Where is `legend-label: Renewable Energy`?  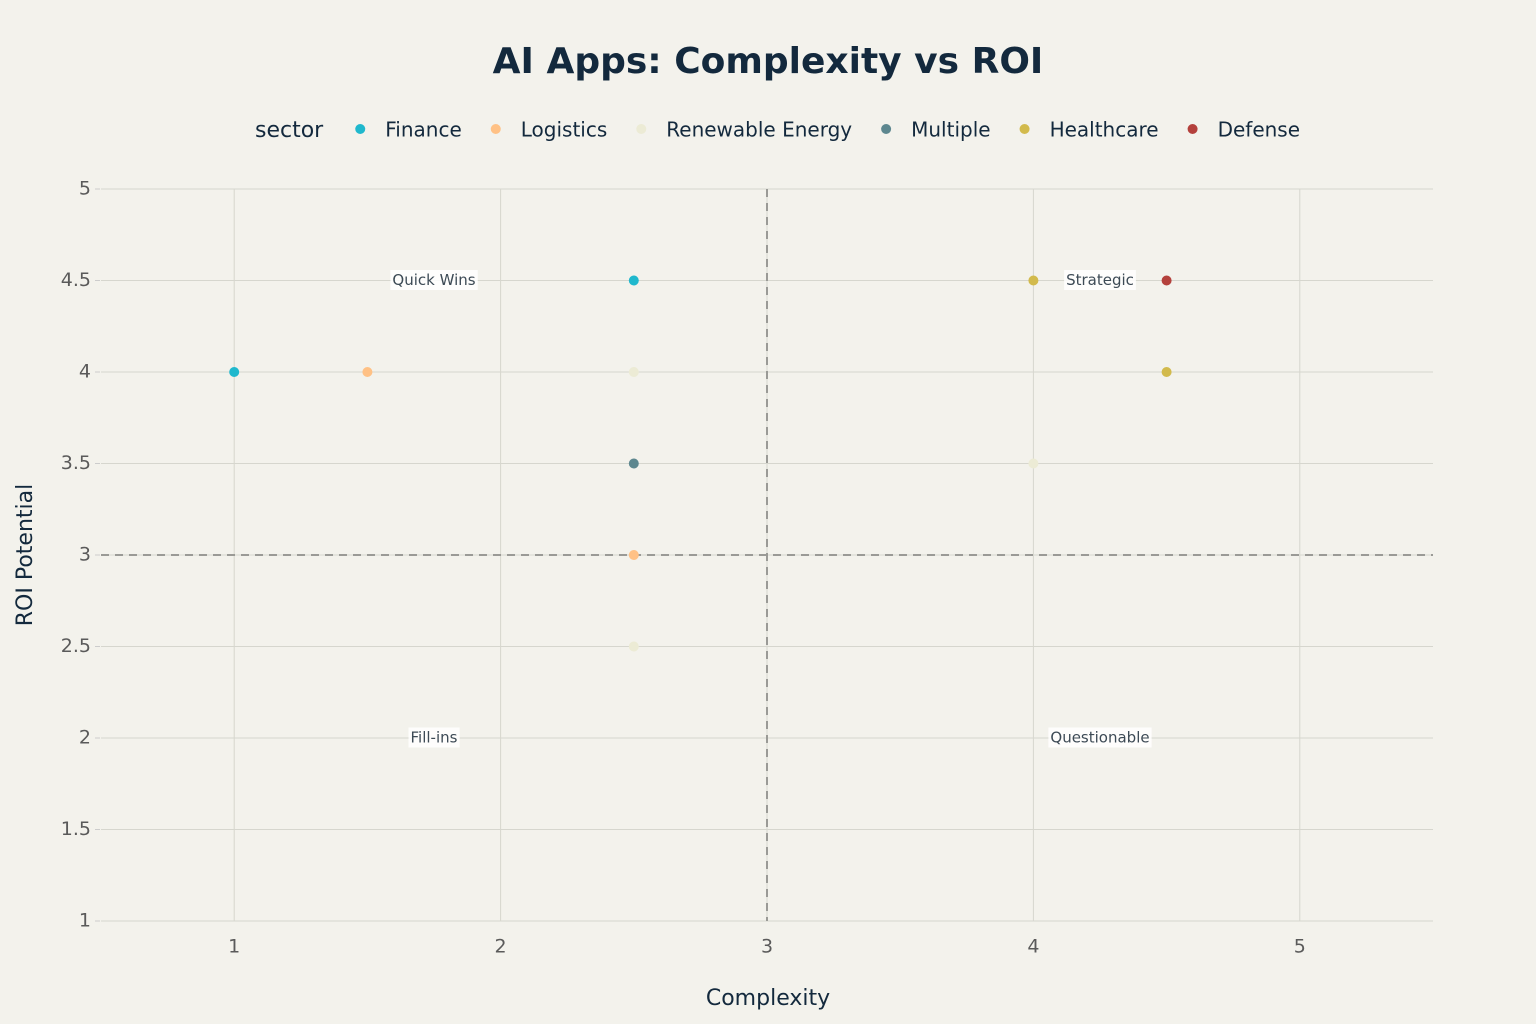
legend-label: Renewable Energy is located at coordinates (759, 130).